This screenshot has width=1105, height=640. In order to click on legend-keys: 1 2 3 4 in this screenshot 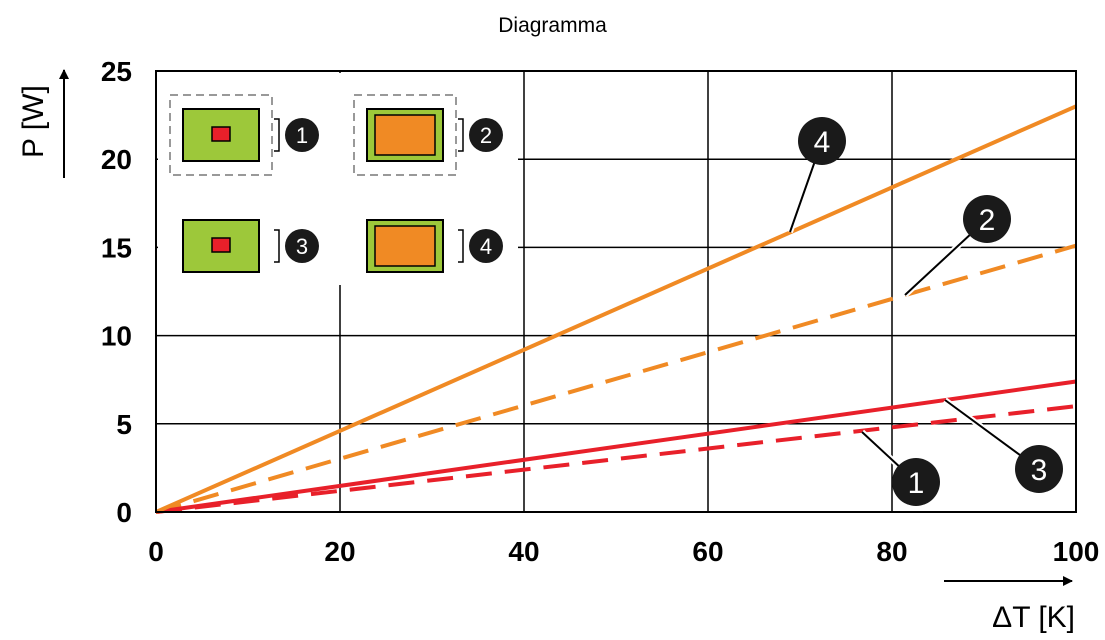, I will do `click(338, 179)`.